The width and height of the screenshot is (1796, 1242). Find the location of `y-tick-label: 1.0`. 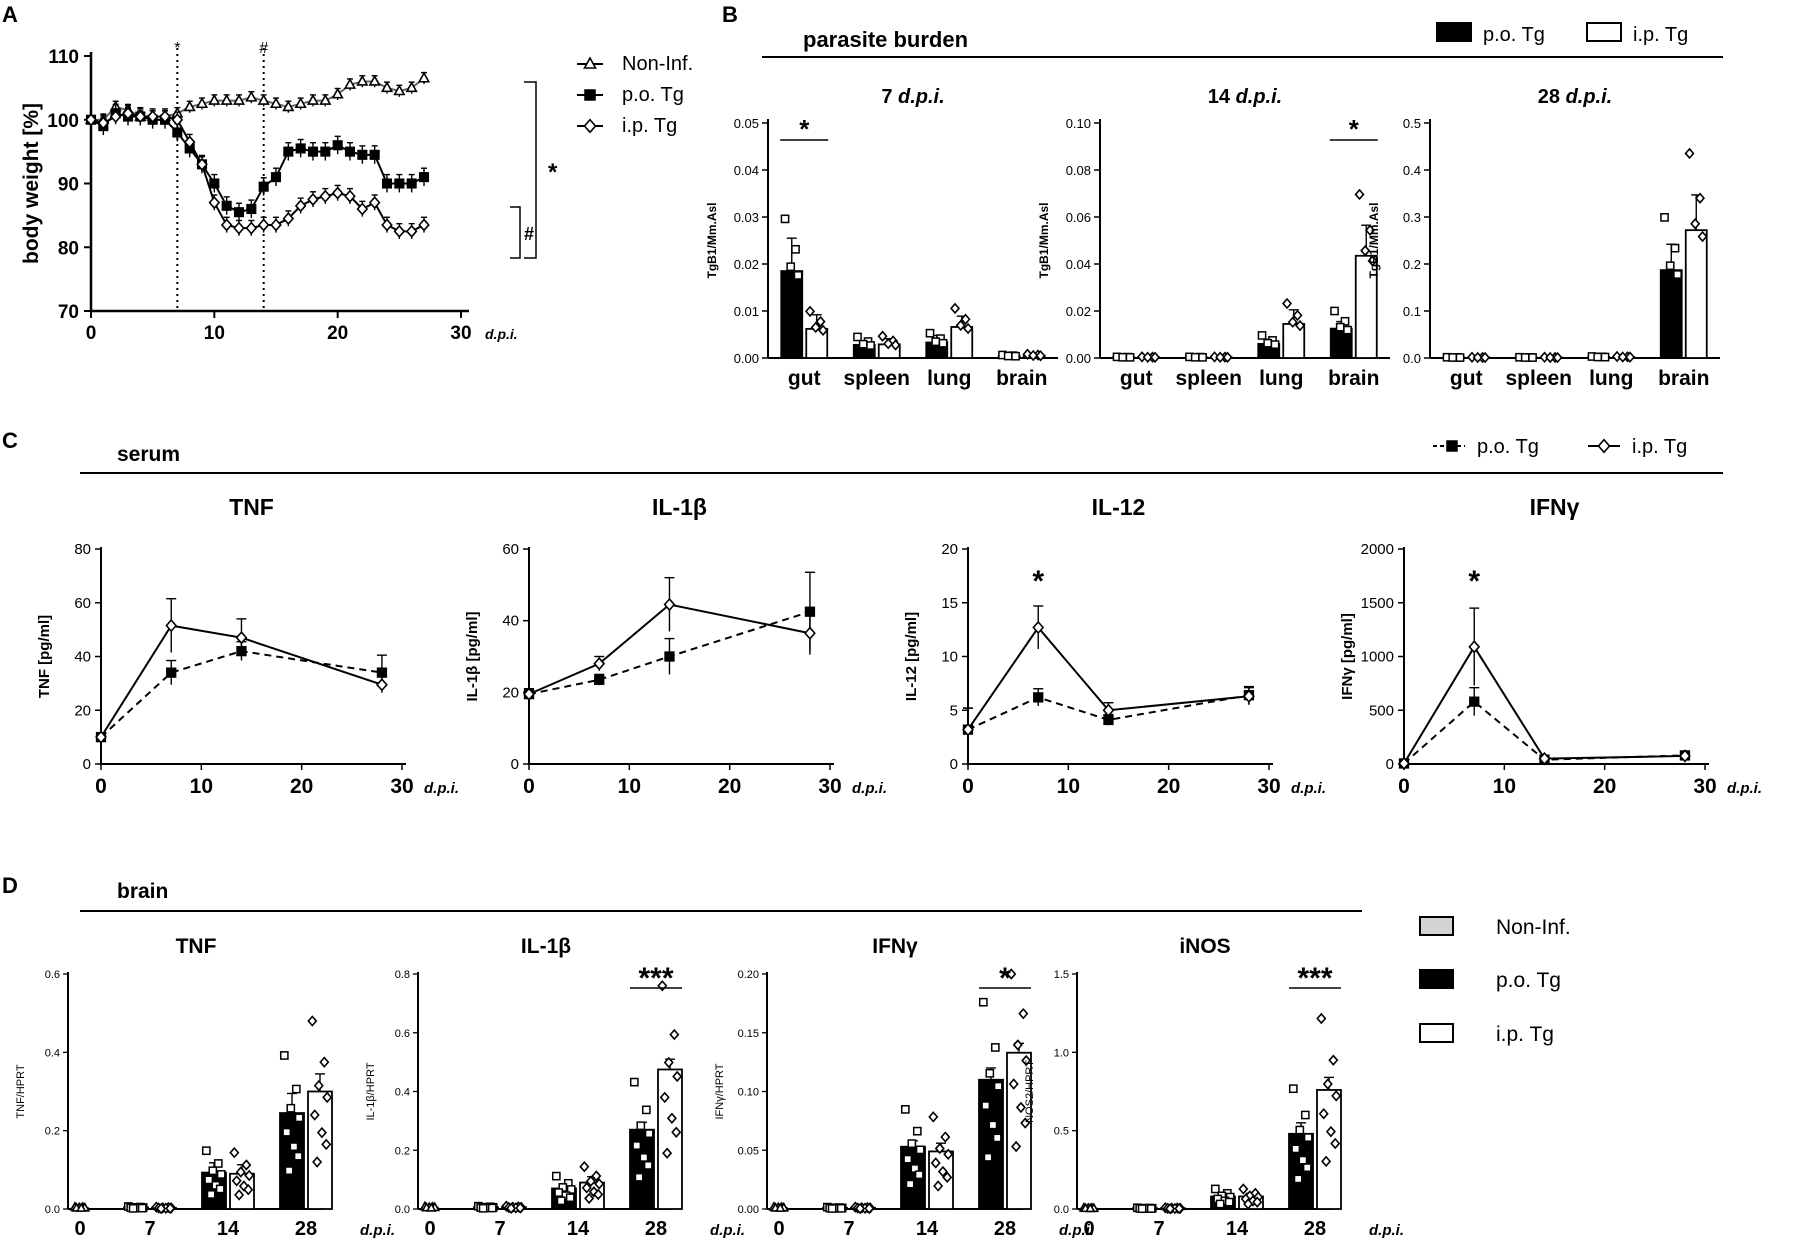

y-tick-label: 1.0 is located at coordinates (1061, 1053).